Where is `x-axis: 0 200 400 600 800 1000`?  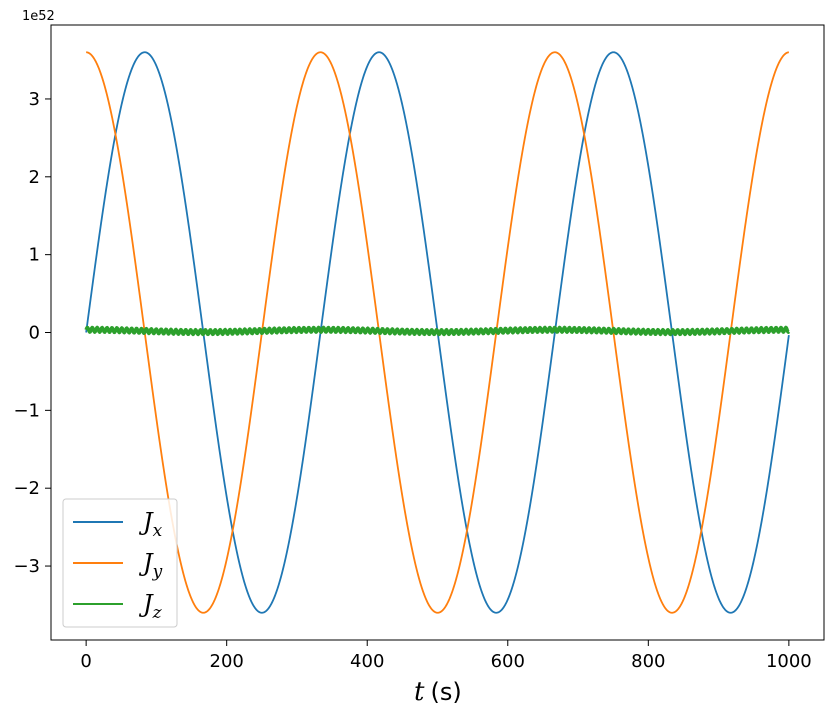 x-axis: 0 200 400 600 800 1000 is located at coordinates (446, 656).